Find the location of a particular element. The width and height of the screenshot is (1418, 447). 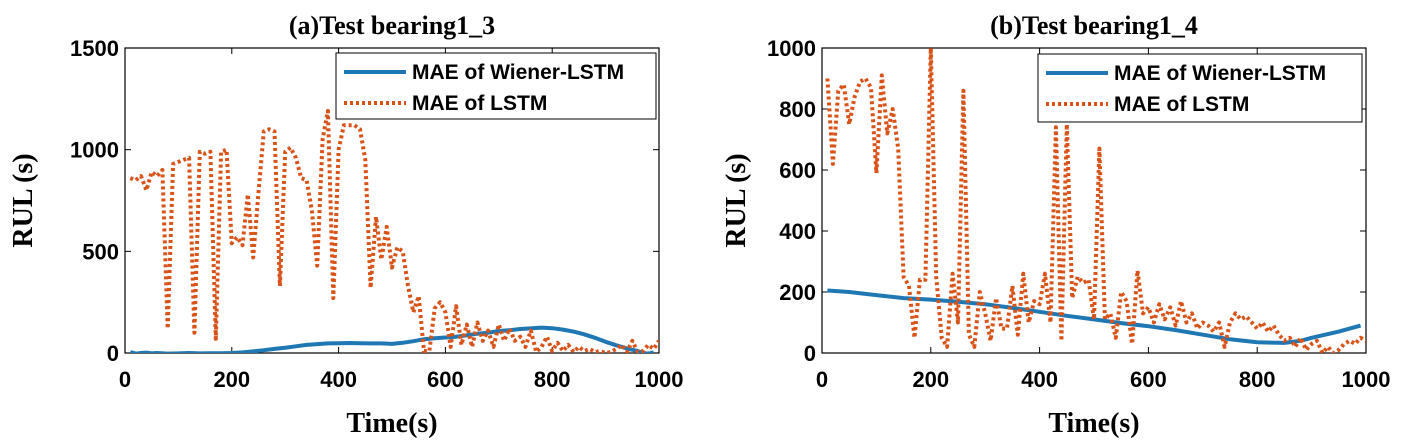

y-tick-label: 1500 is located at coordinates (94, 48).